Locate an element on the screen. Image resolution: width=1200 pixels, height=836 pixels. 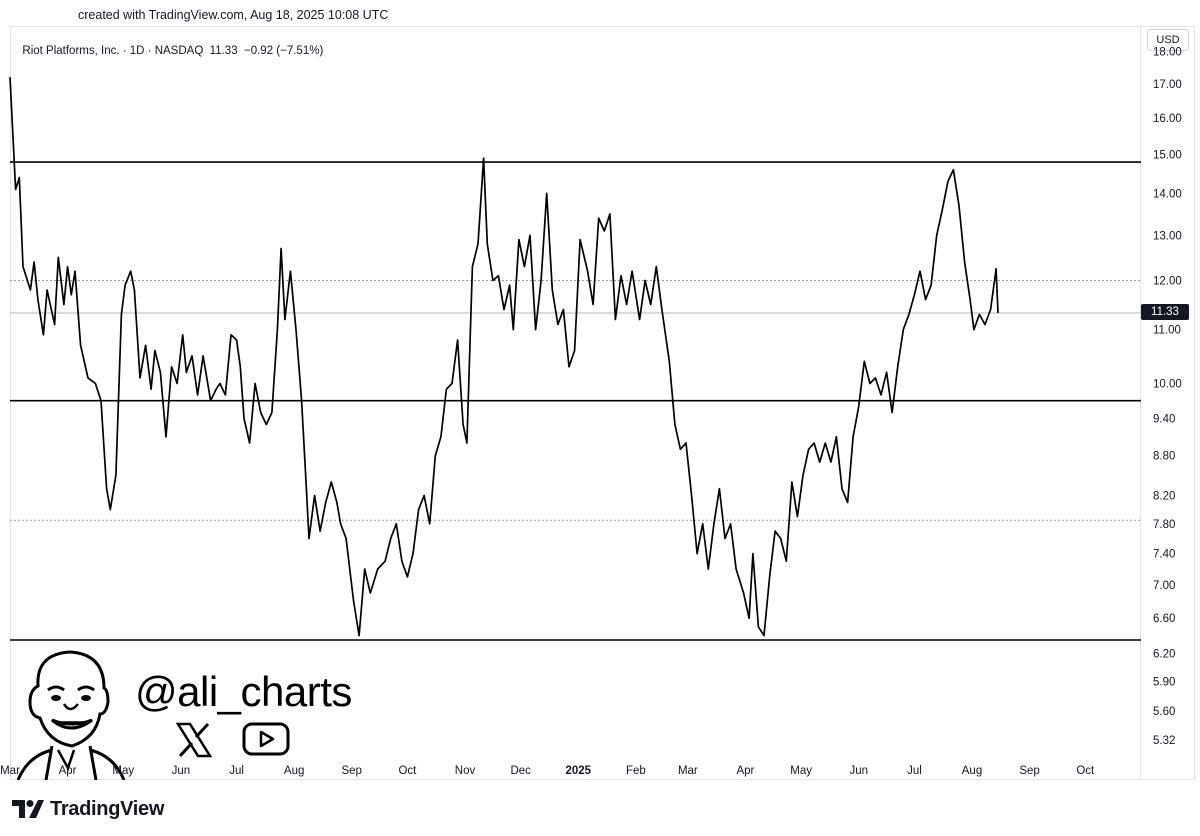
x-tick-label-12: Mar is located at coordinates (688, 771).